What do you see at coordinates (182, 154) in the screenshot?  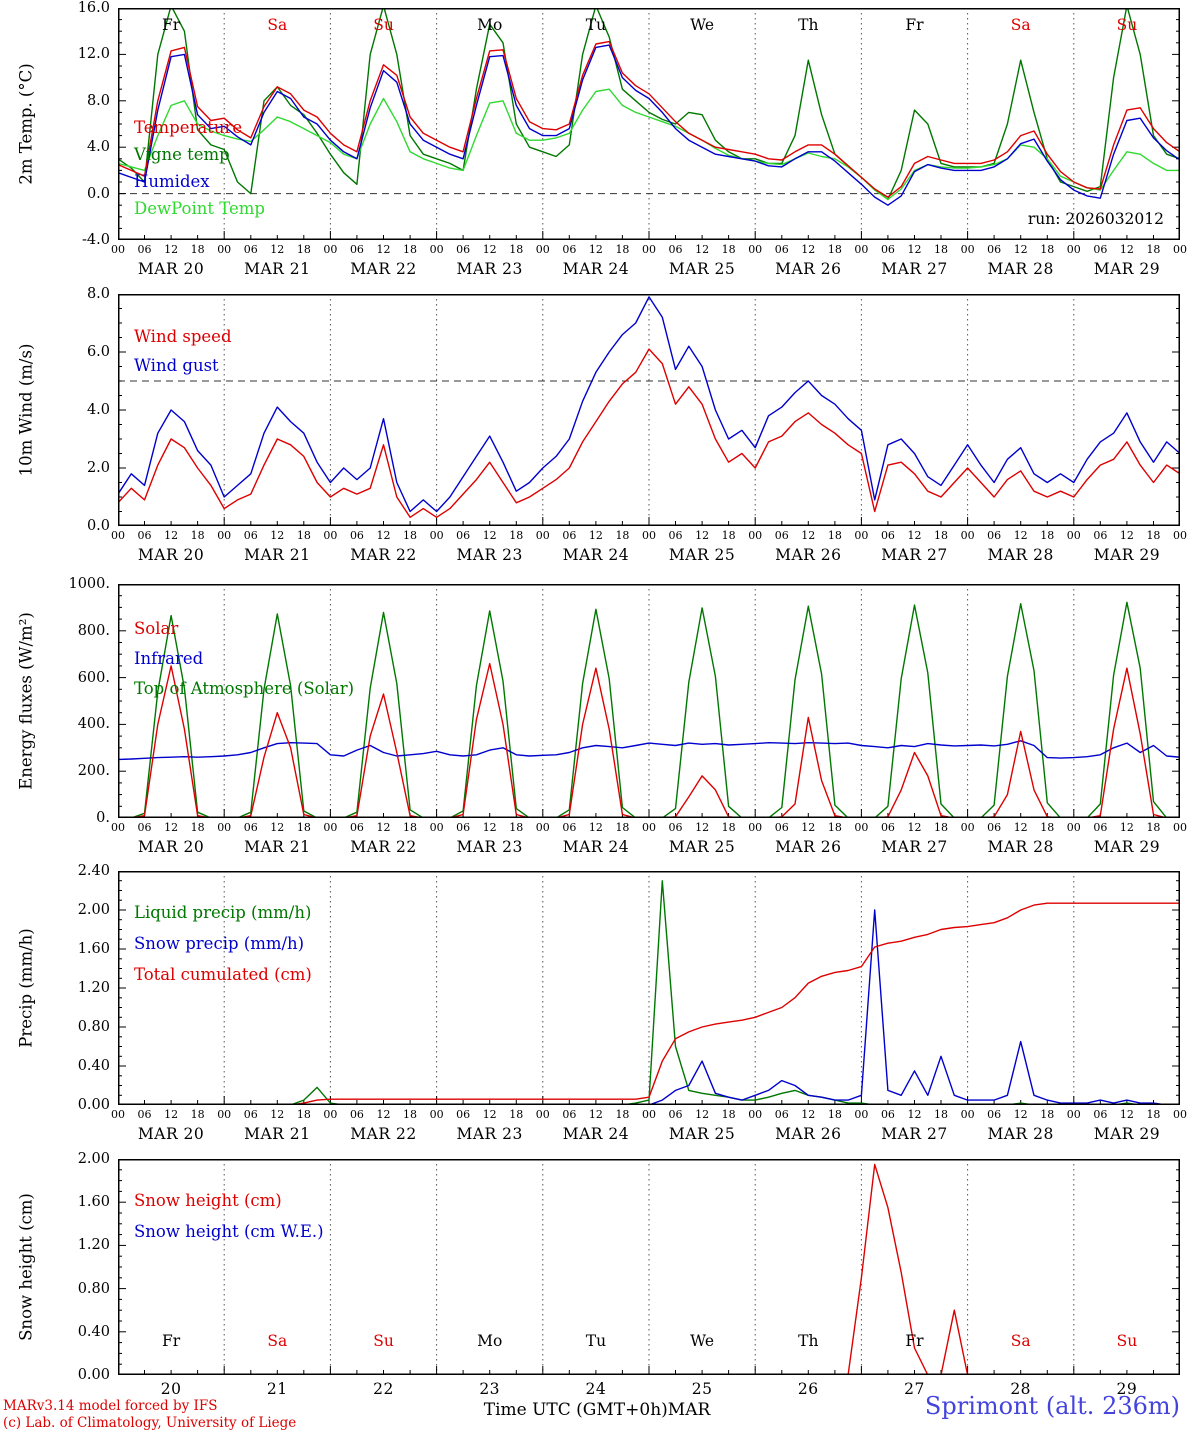 I see `legend-item: Vigne temp` at bounding box center [182, 154].